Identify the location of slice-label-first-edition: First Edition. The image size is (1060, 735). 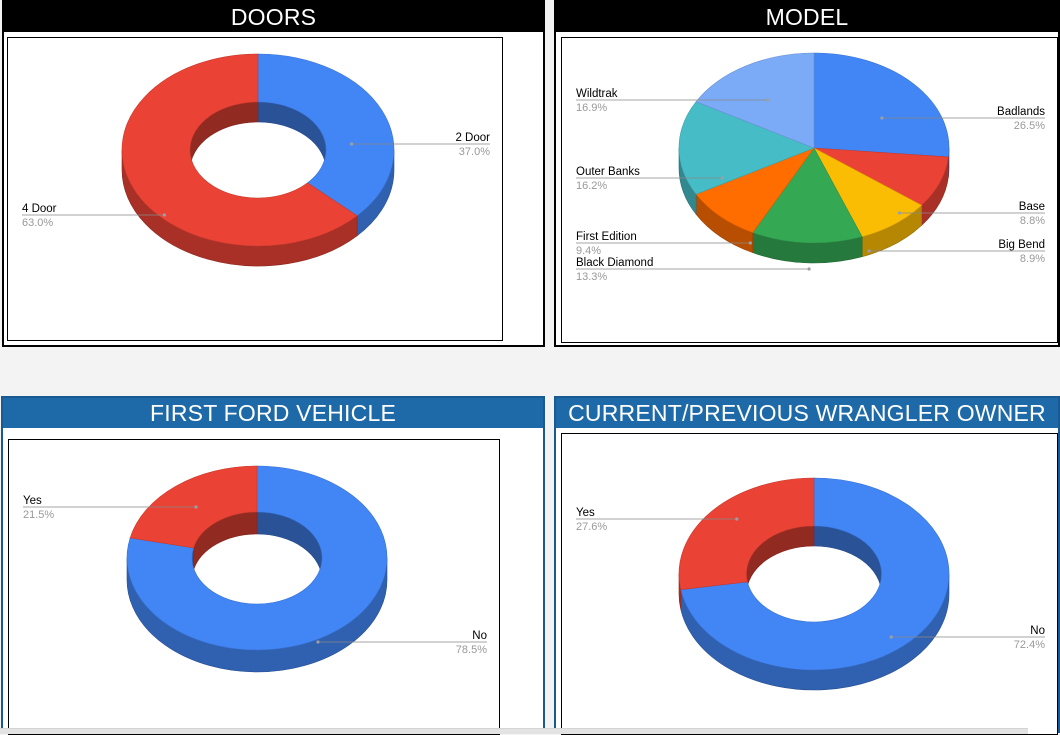
(606, 237).